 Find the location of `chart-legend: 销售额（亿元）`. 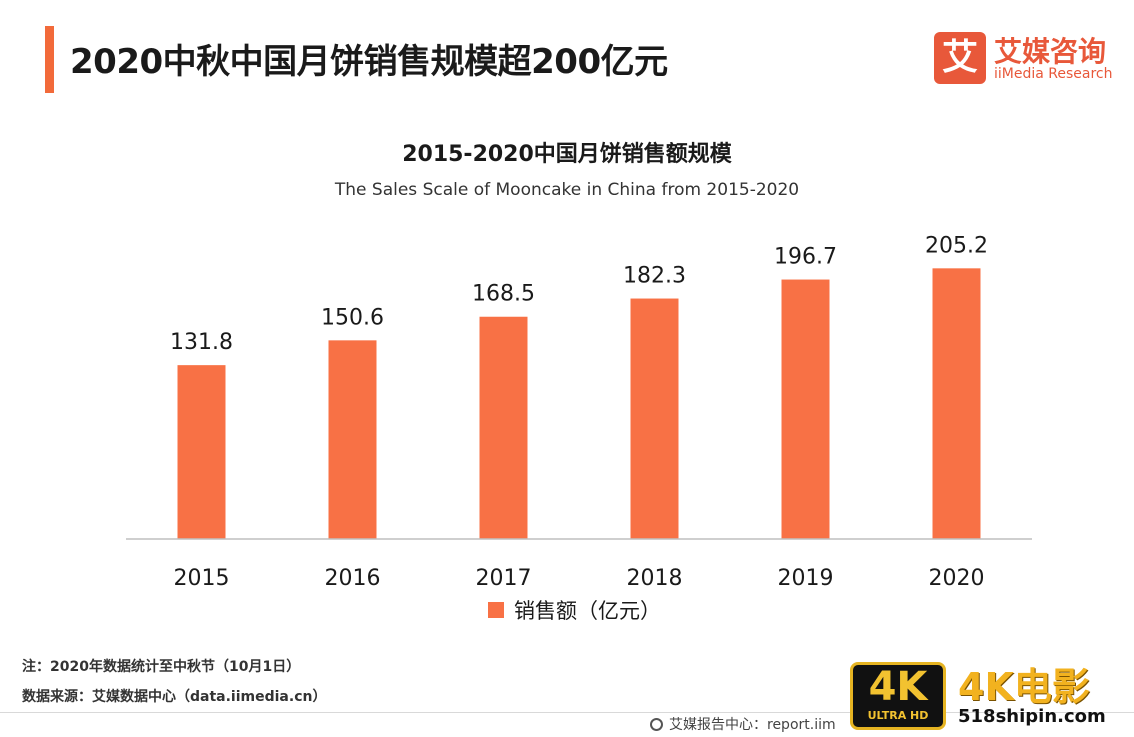

chart-legend: 销售额（亿元） is located at coordinates (574, 610).